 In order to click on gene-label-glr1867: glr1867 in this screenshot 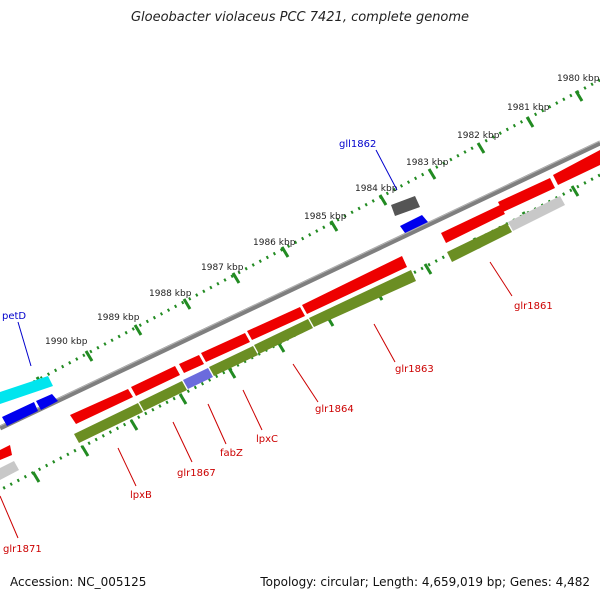, I will do `click(196, 473)`.